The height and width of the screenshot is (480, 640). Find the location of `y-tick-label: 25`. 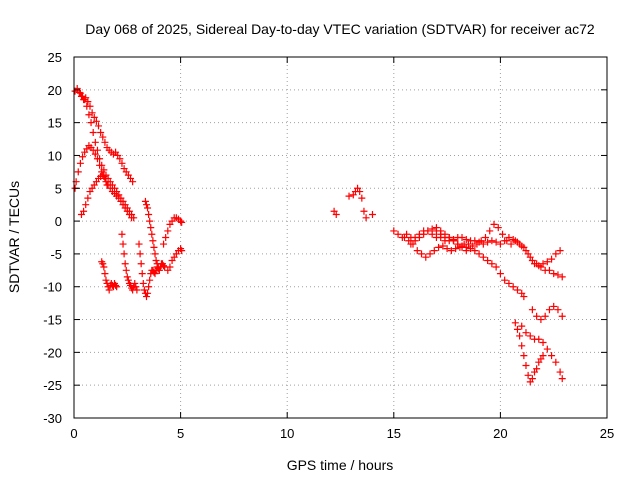

y-tick-label: 25 is located at coordinates (55, 57).